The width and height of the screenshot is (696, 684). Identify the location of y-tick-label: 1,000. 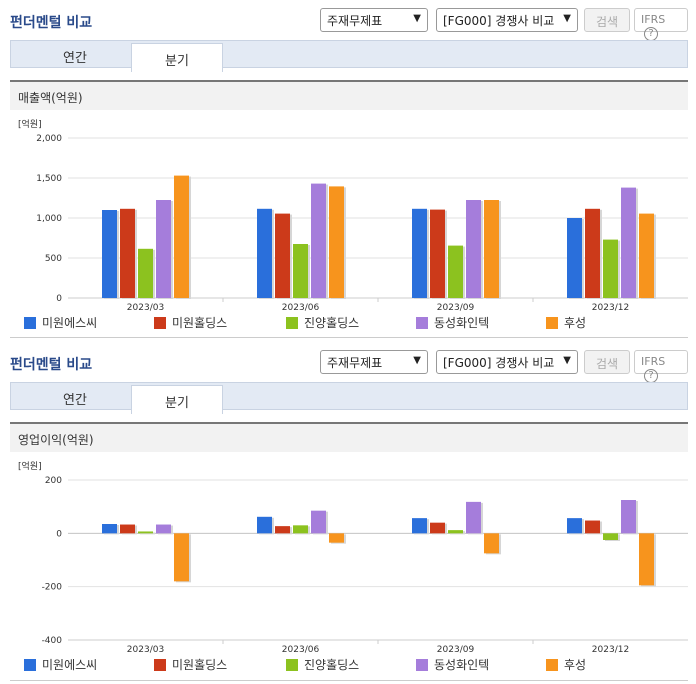
(49, 219).